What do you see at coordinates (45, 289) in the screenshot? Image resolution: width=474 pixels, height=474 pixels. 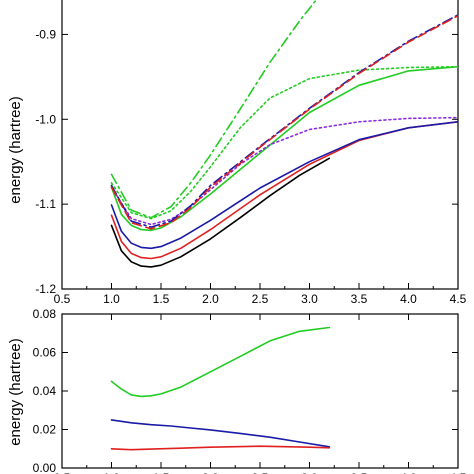 I see `top-y-tick-label: -1.2` at bounding box center [45, 289].